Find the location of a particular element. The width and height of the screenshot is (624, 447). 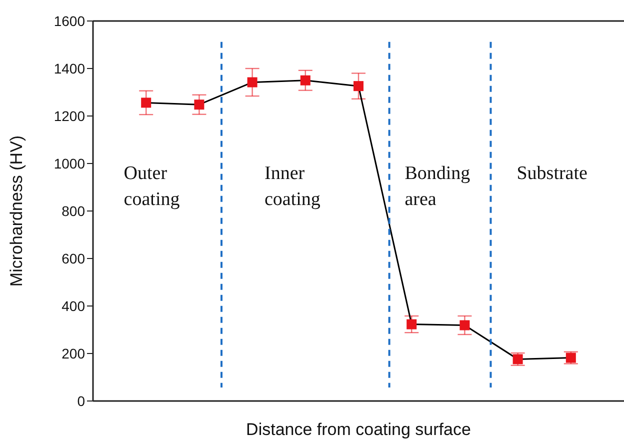

y-tick-label: 200 is located at coordinates (74, 353).